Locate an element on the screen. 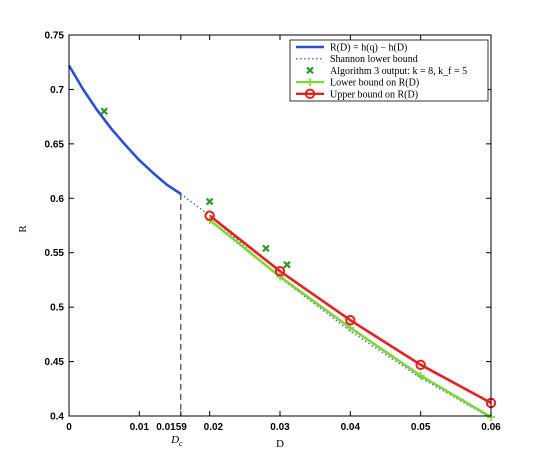  legend-entry-label: Shannon lower bound is located at coordinates (374, 59).